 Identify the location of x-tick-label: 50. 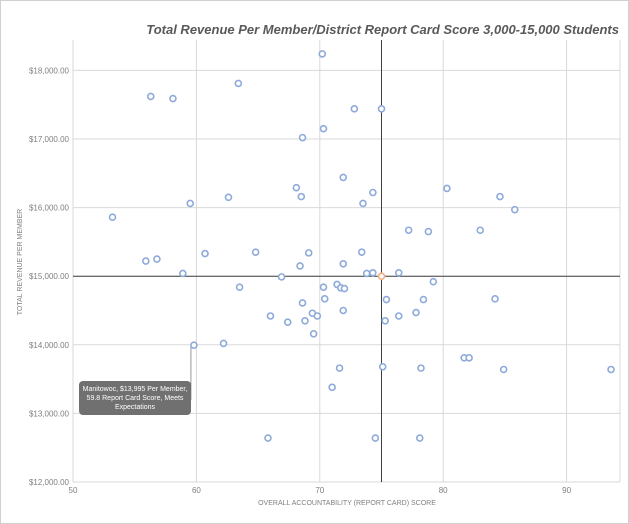
(73, 490).